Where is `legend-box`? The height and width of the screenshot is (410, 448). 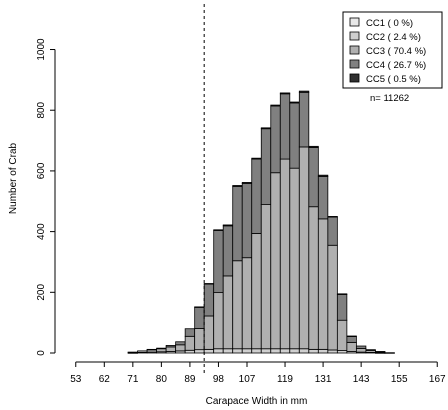
legend-box is located at coordinates (392, 50).